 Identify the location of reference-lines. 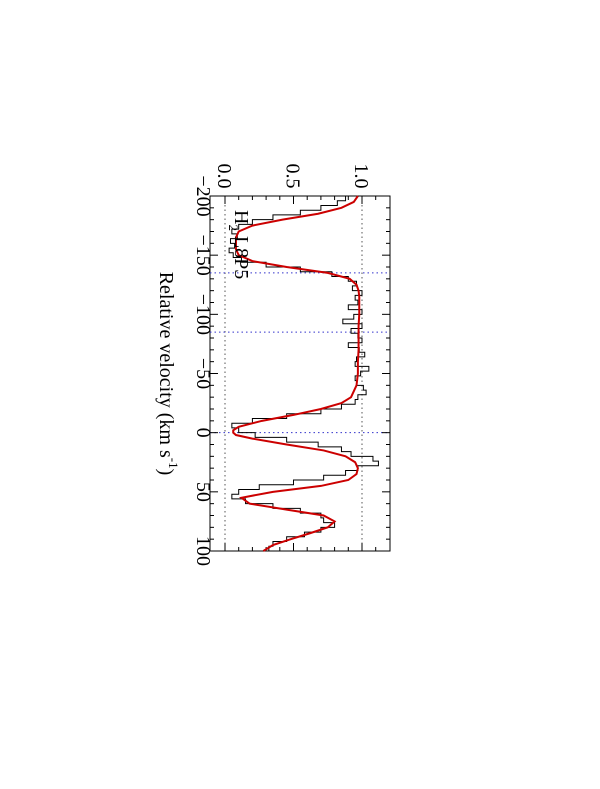
(293, 373).